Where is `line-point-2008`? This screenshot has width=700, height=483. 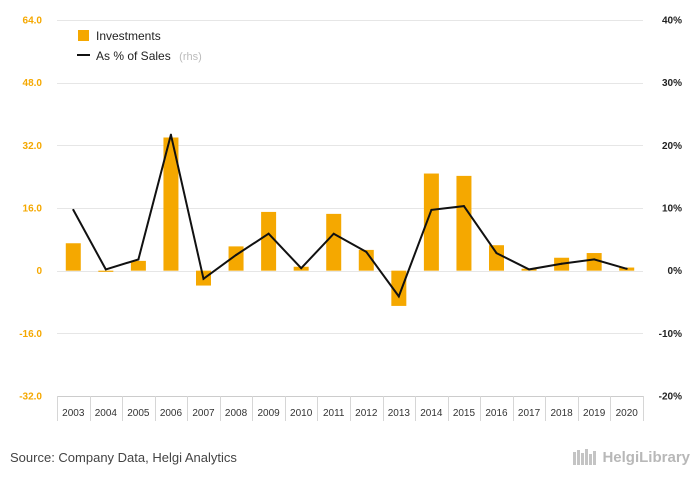
line-point-2008 is located at coordinates (236, 255).